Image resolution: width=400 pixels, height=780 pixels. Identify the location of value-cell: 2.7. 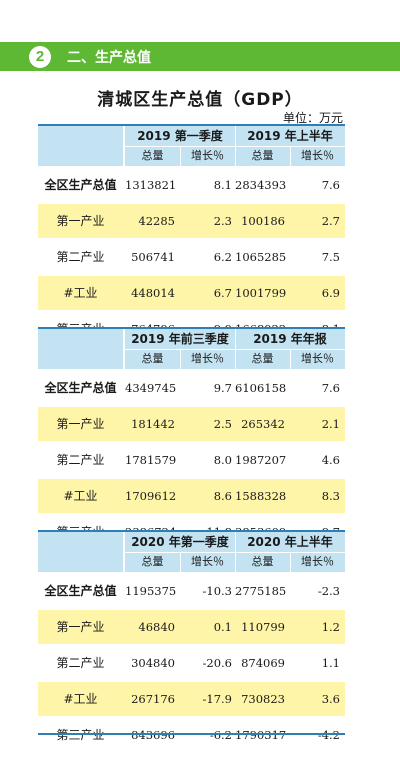
(330, 221).